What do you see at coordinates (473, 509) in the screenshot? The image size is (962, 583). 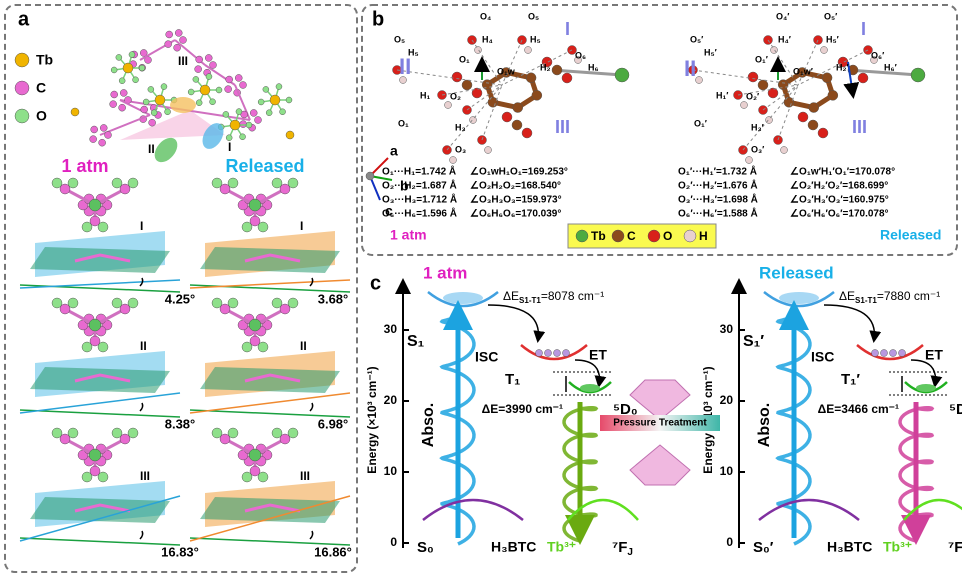 I see `s0-curve` at bounding box center [473, 509].